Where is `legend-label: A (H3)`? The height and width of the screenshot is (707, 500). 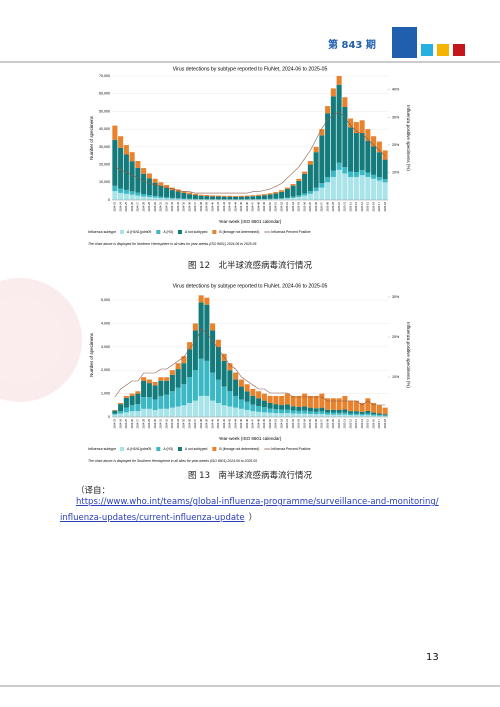
legend-label: A (H3) is located at coordinates (168, 232).